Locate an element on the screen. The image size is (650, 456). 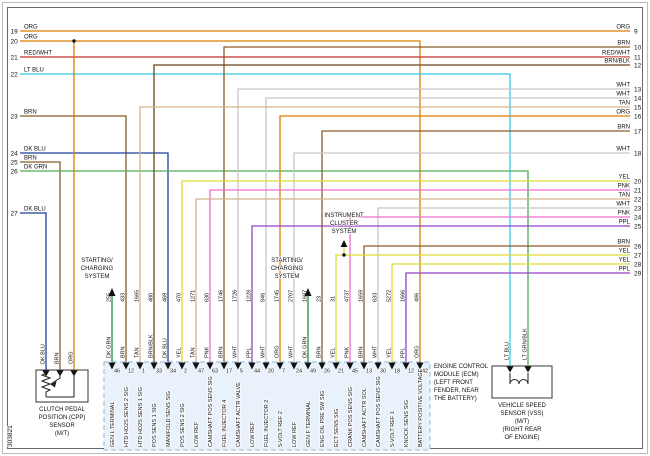
ecm-pin-number: 7 is located at coordinates (283, 372).